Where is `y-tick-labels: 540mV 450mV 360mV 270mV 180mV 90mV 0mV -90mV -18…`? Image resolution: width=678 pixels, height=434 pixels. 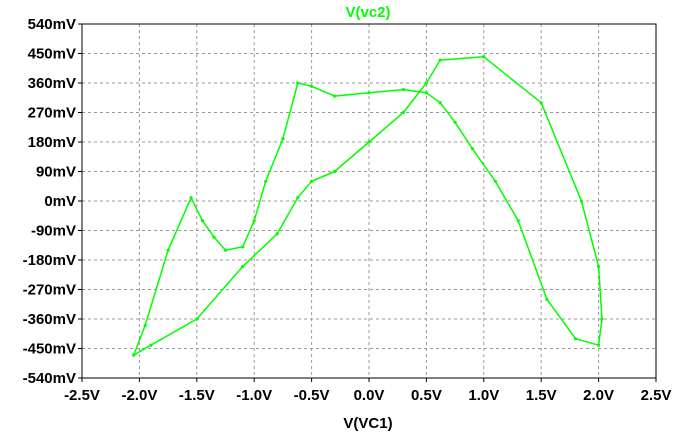 y-tick-labels: 540mV 450mV 360mV 270mV 180mV 90mV 0mV -90mV -18… is located at coordinates (52, 201).